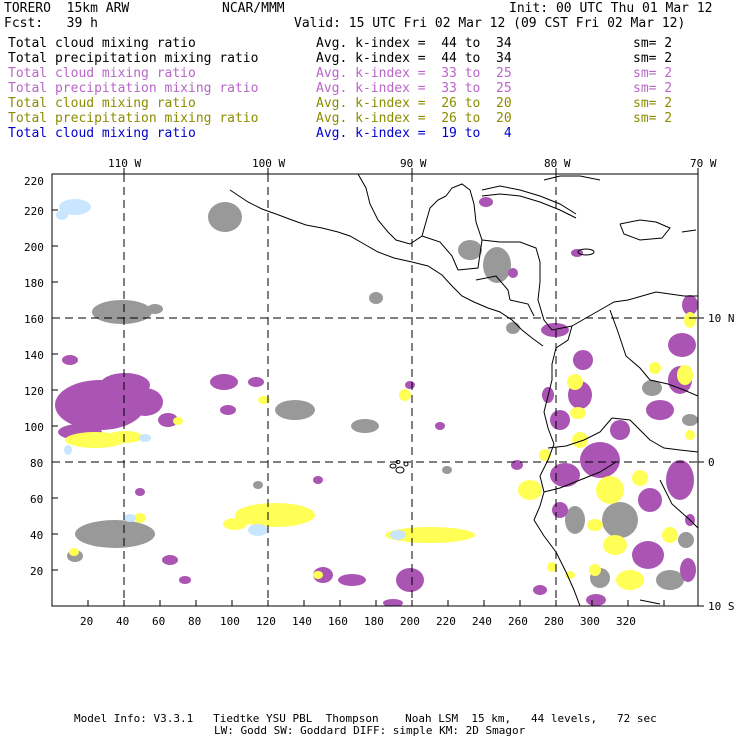 The width and height of the screenshot is (740, 740). What do you see at coordinates (37, 499) in the screenshot?
I see `y-tick-label: 60` at bounding box center [37, 499].